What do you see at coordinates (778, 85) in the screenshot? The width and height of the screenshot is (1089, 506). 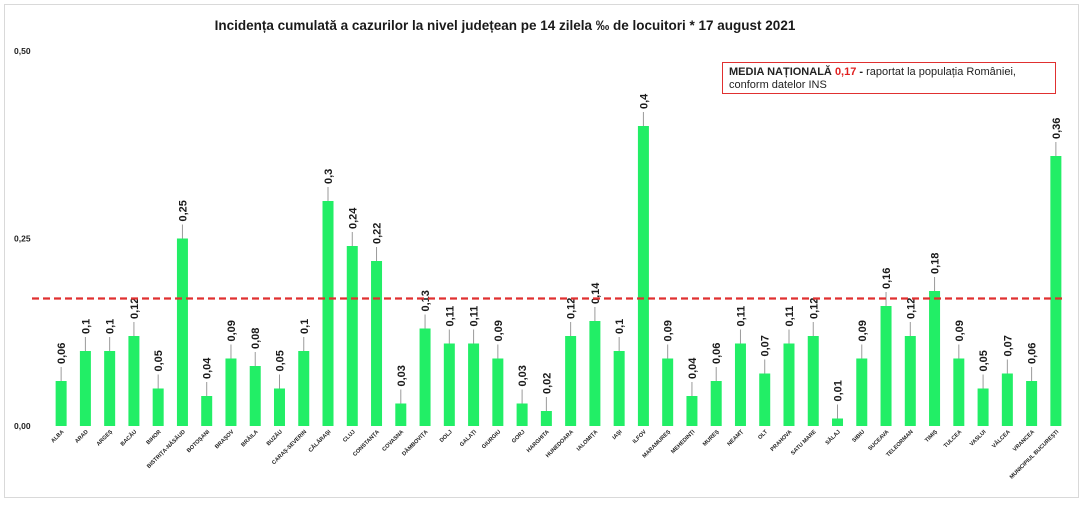 I see `legend-text-line2: conform datelor INS` at bounding box center [778, 85].